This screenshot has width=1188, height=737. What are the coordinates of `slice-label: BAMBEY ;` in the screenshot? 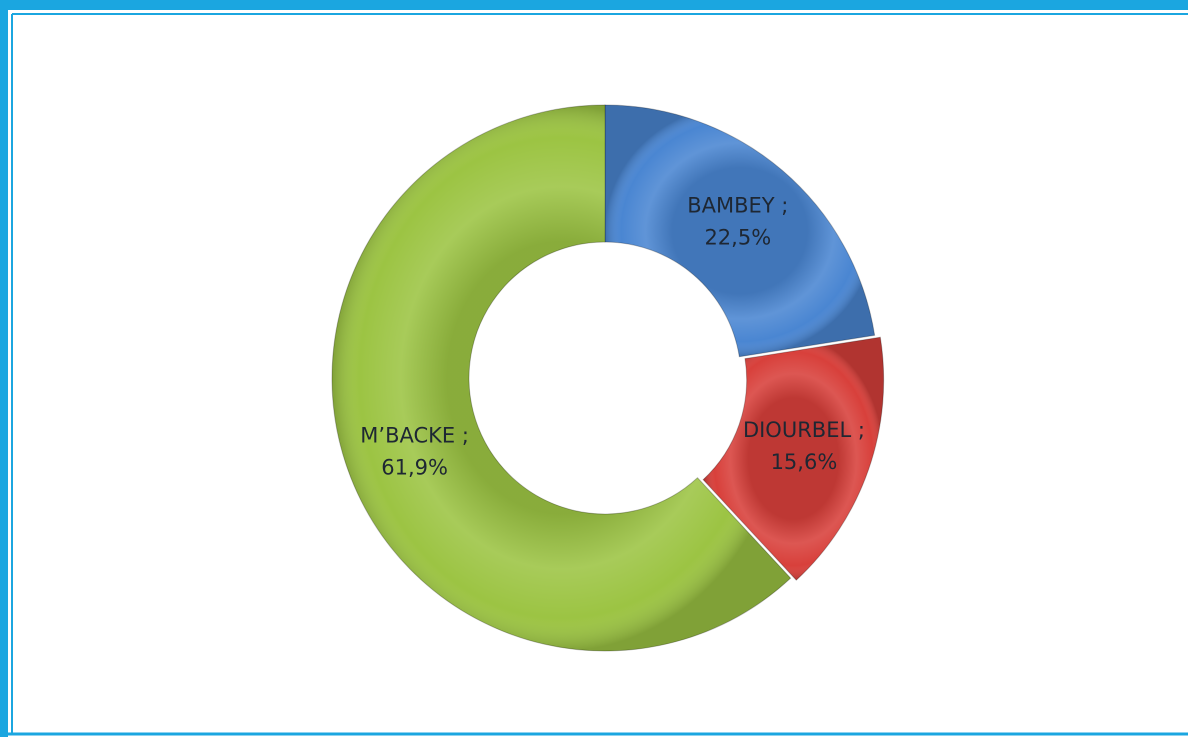 It's located at (737, 205).